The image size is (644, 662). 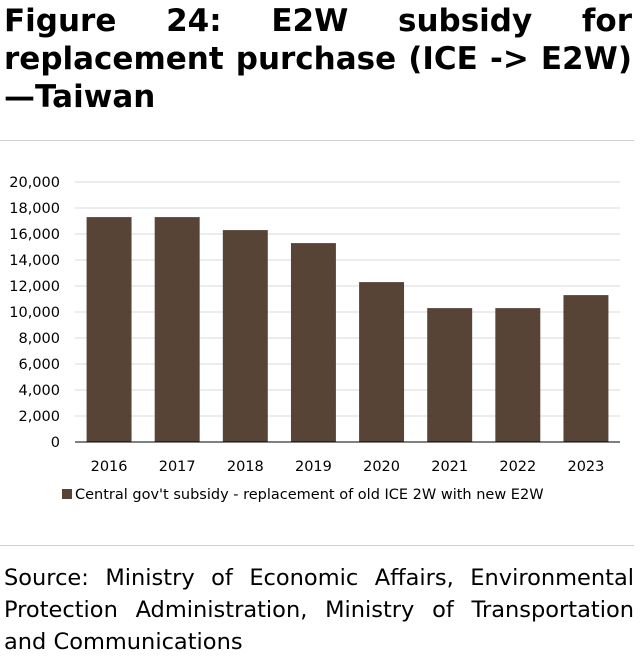 What do you see at coordinates (109, 467) in the screenshot?
I see `x-tick-label: 2016` at bounding box center [109, 467].